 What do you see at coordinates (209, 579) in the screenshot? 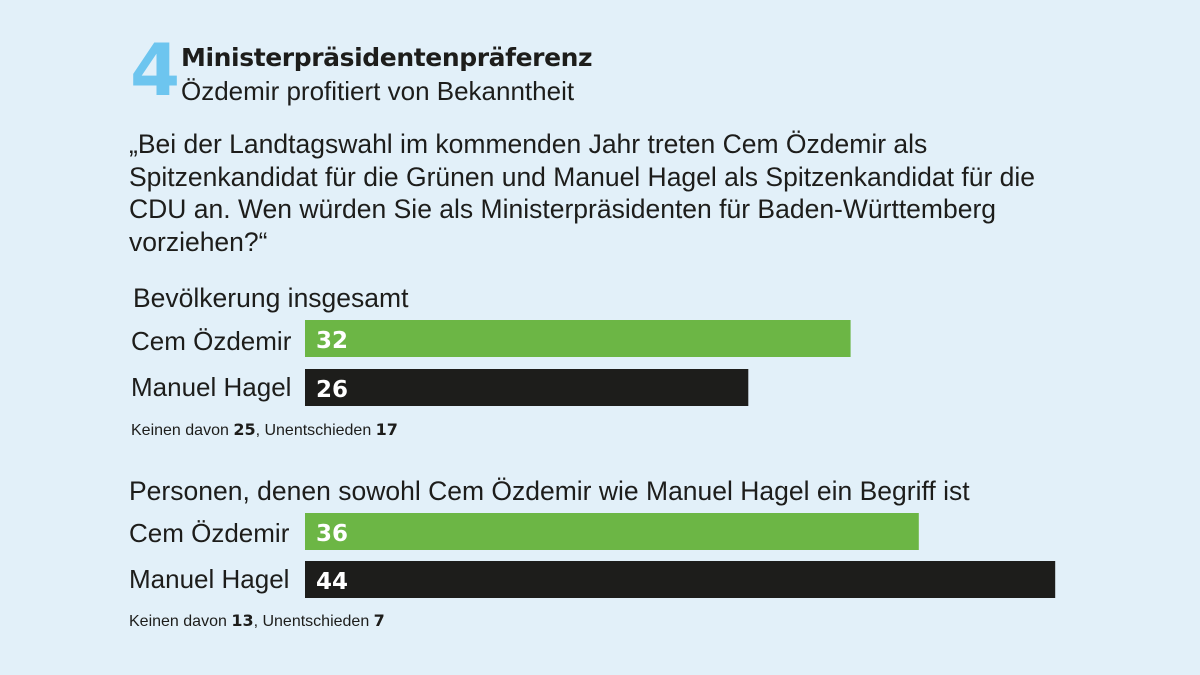
I see `category-label-hagel-aware: Manuel Hagel` at bounding box center [209, 579].